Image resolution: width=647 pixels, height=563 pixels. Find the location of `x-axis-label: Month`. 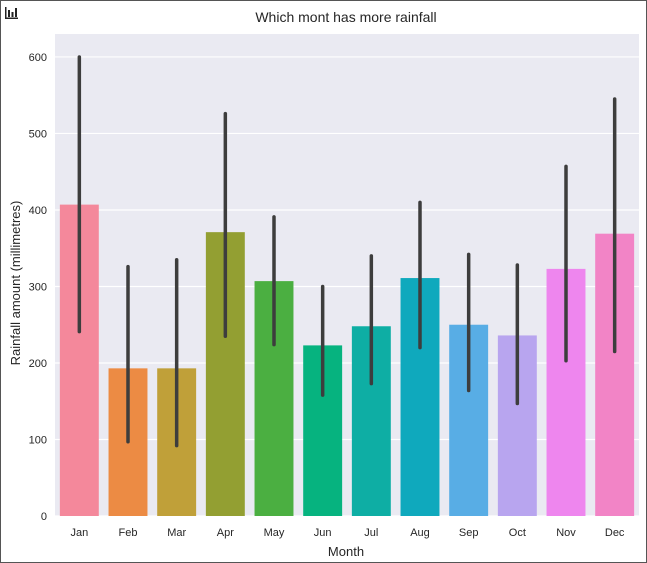

x-axis-label: Month is located at coordinates (346, 551).